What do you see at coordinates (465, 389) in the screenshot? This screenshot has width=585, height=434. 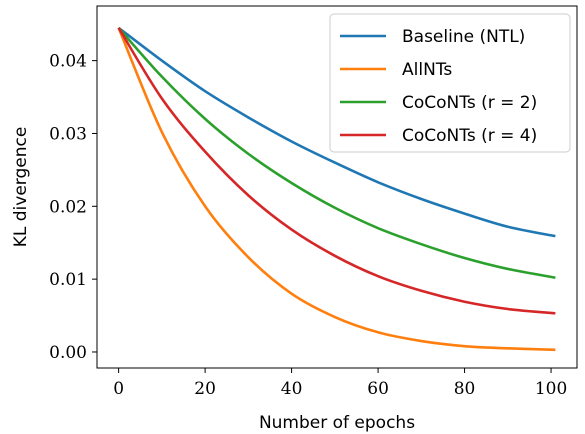 I see `x-tick-label: 80` at bounding box center [465, 389].